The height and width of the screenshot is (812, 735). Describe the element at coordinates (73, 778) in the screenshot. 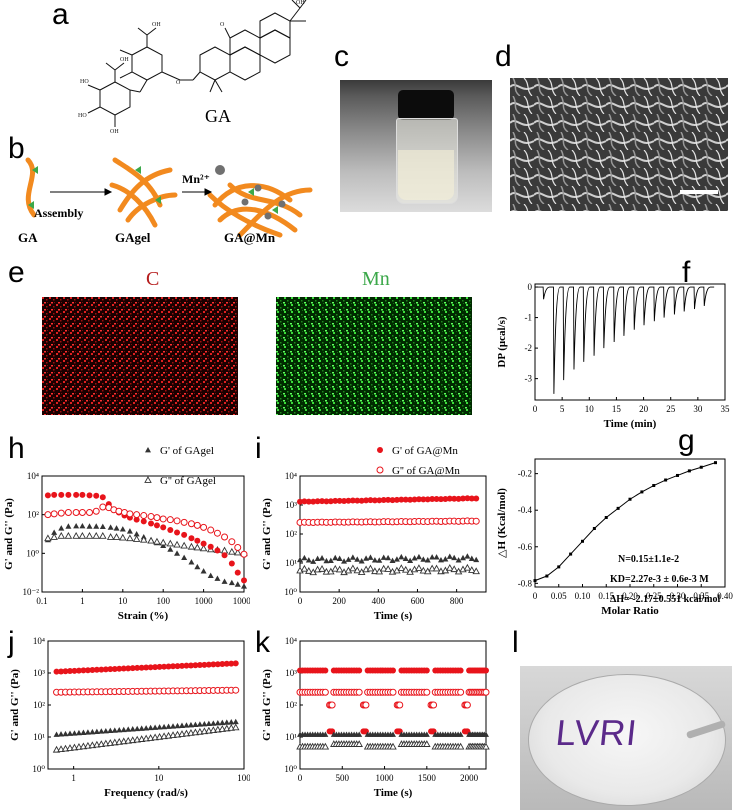

I see `x-tick-label: 1` at that location.